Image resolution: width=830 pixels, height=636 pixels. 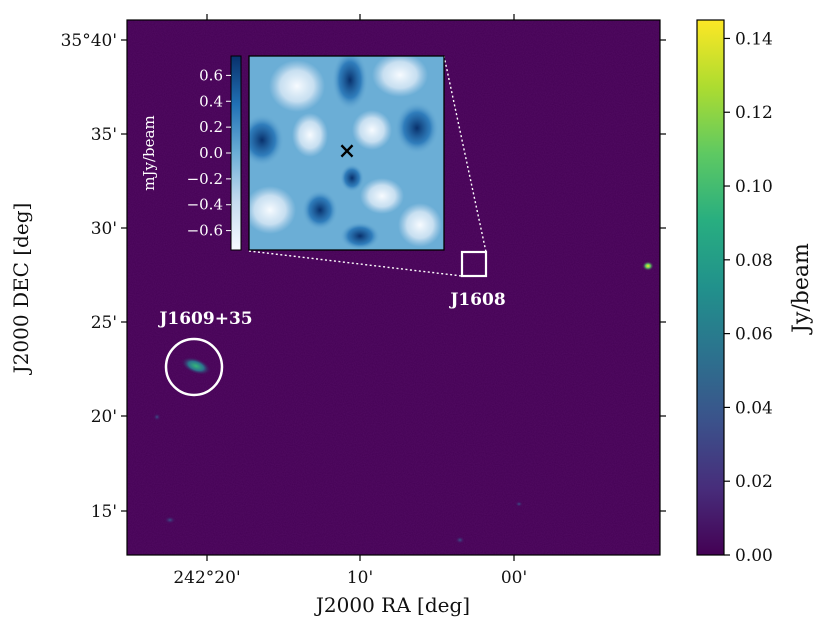 What do you see at coordinates (710, 287) in the screenshot?
I see `main-colorbar-fill` at bounding box center [710, 287].